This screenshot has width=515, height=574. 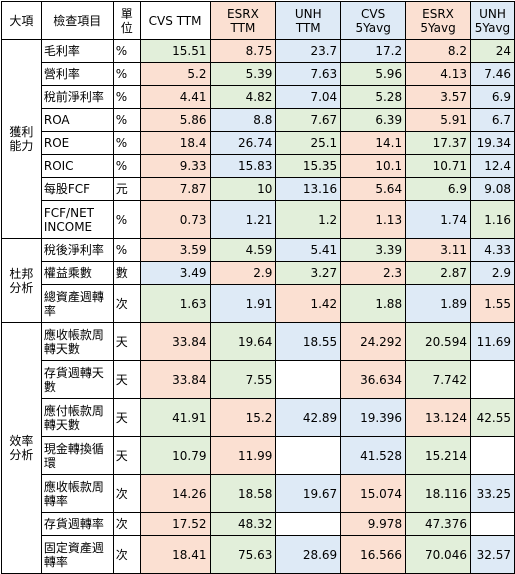 What do you see at coordinates (438, 341) in the screenshot?
I see `value-cell: 20.594` at bounding box center [438, 341].